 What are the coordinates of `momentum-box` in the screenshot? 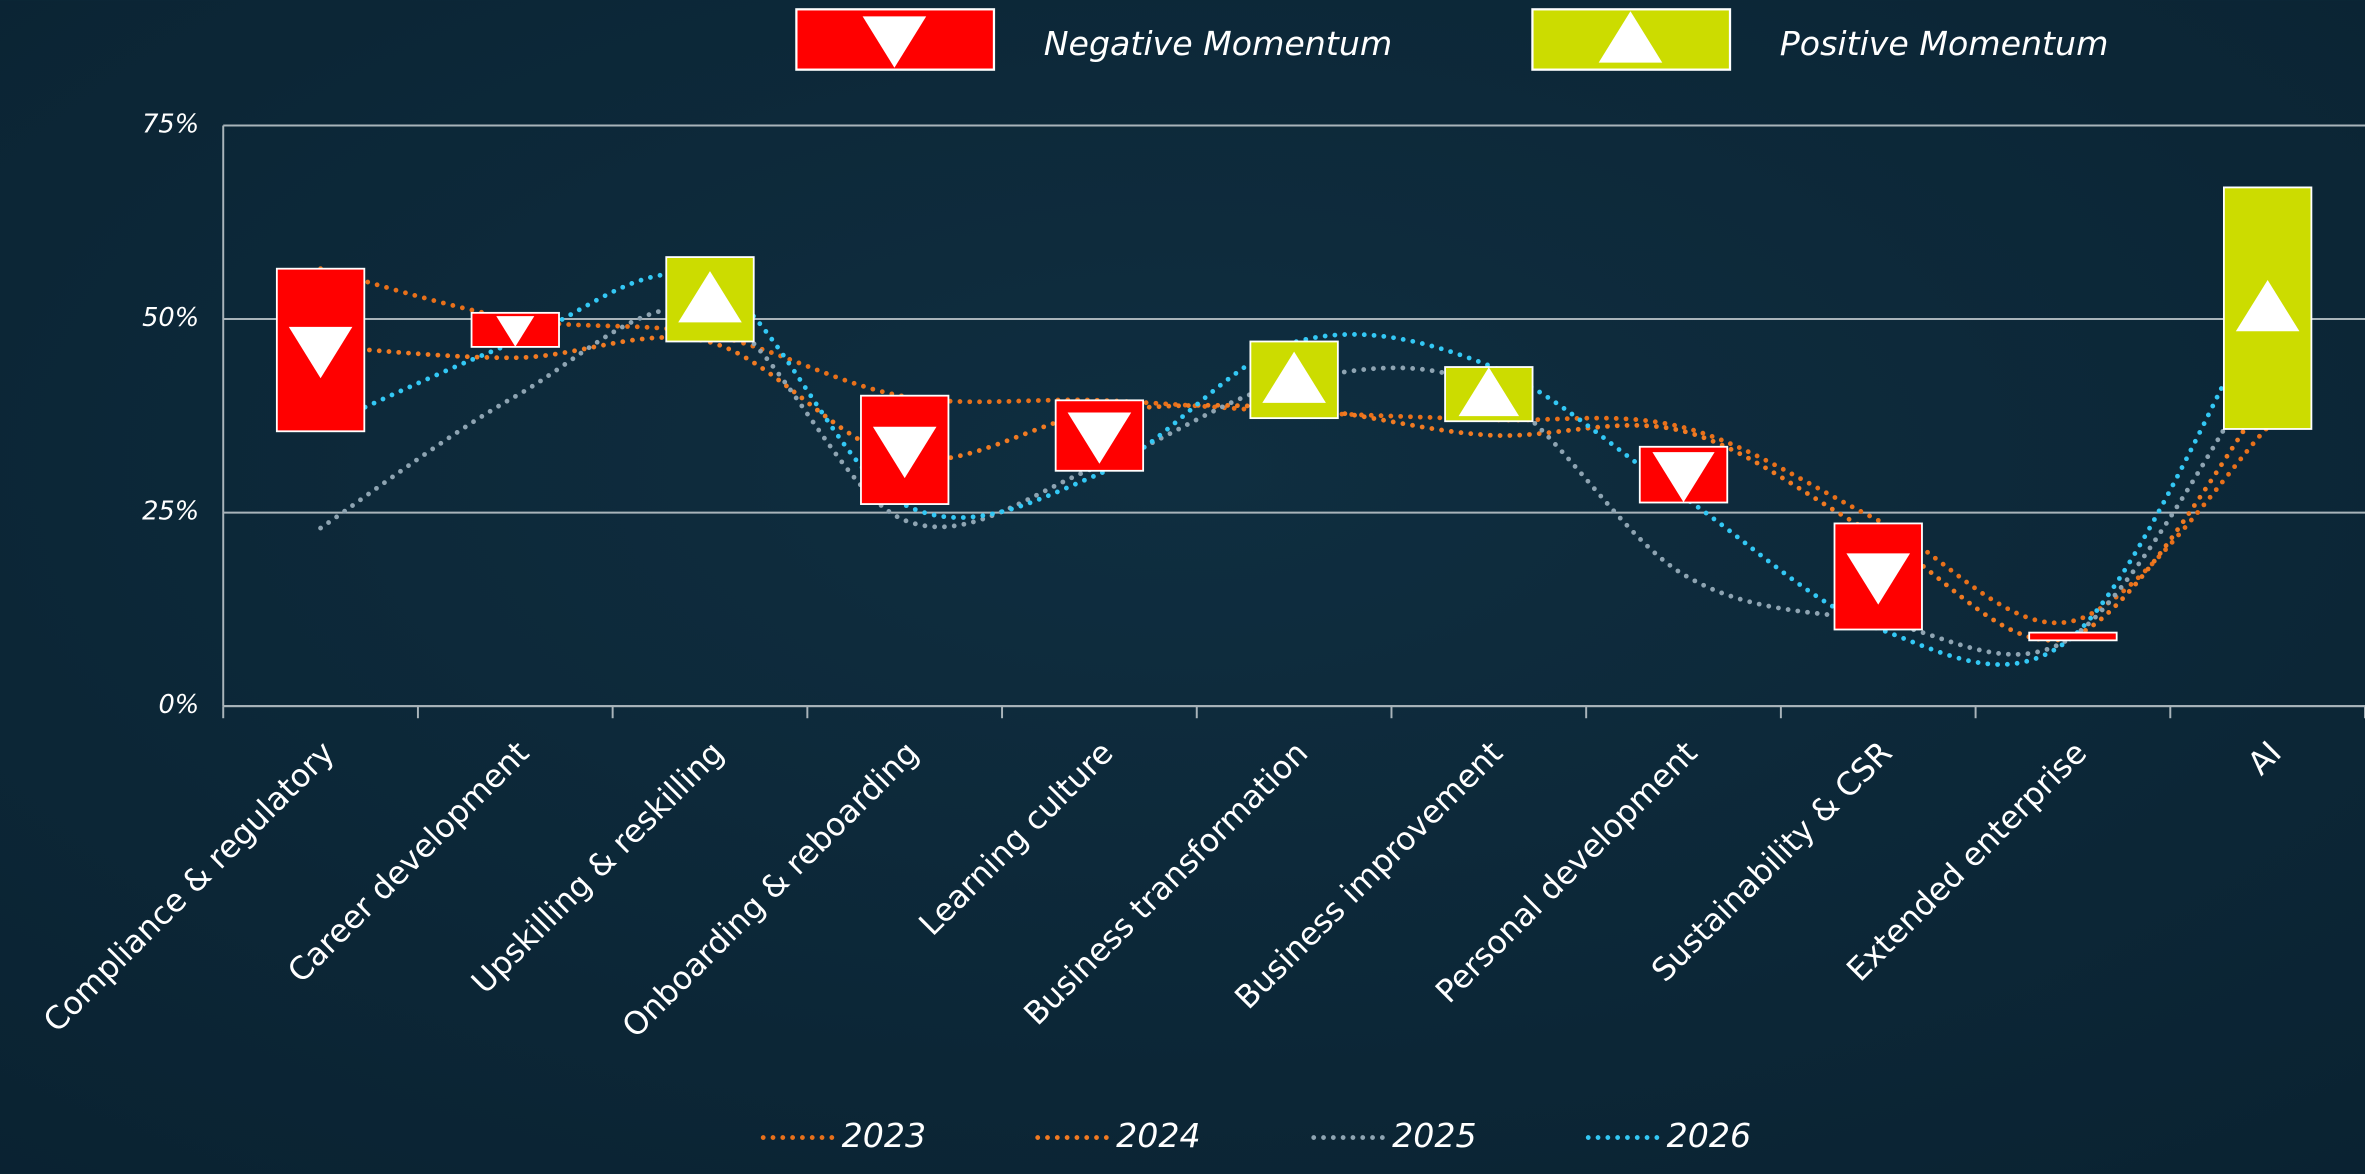 It's located at (2073, 636).